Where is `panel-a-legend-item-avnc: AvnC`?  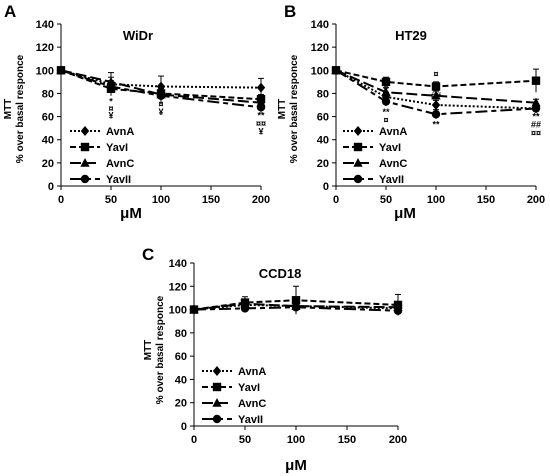
panel-a-legend-item-avnc: AvnC is located at coordinates (102, 163).